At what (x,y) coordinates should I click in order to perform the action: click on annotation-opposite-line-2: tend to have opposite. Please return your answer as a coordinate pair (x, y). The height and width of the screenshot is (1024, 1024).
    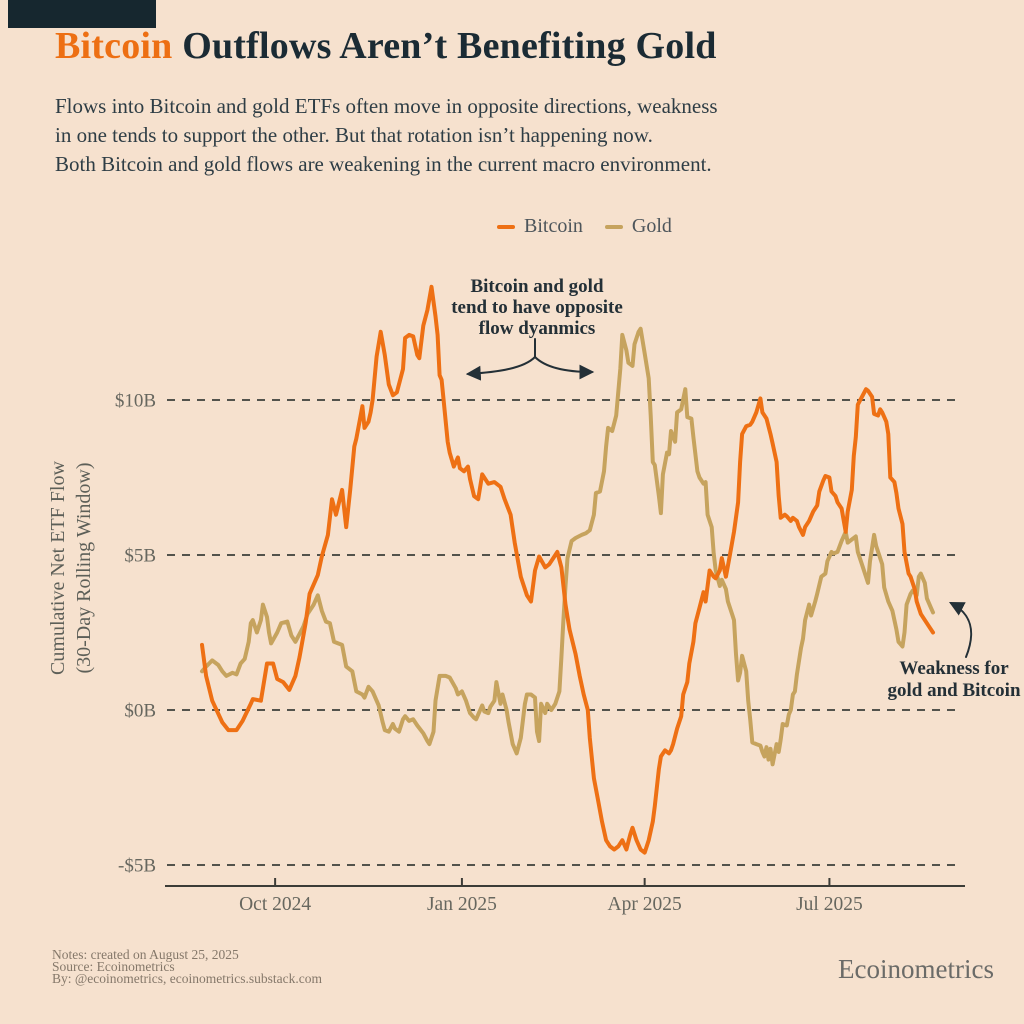
    Looking at the image, I should click on (537, 307).